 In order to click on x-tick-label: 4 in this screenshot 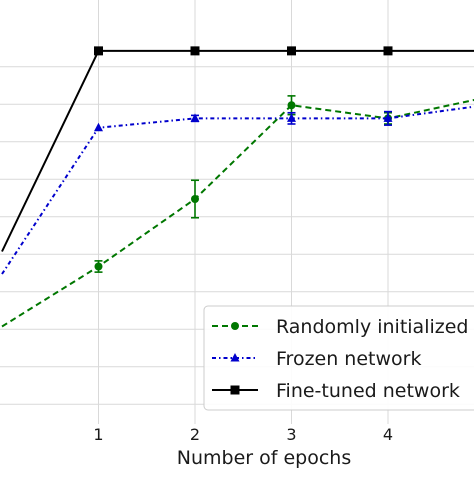, I will do `click(388, 434)`.